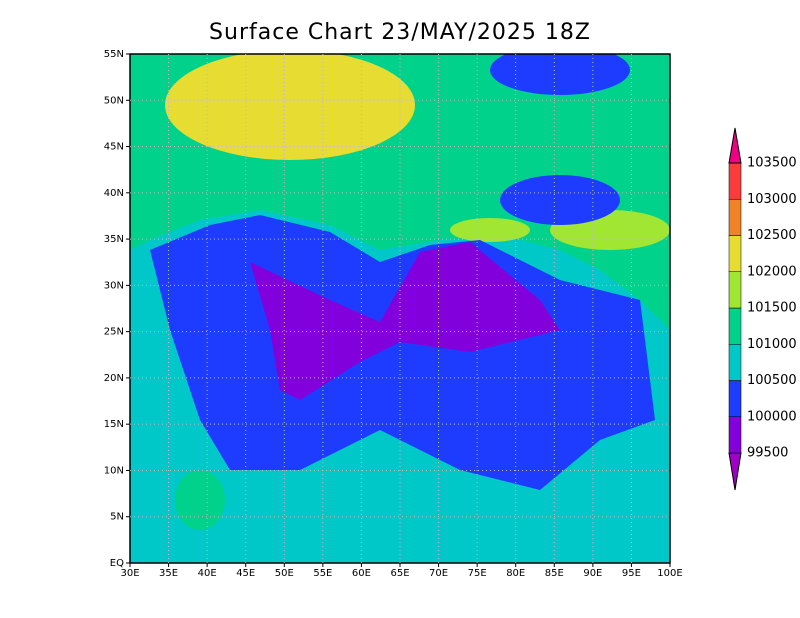 The width and height of the screenshot is (800, 618). Describe the element at coordinates (245, 573) in the screenshot. I see `x-tick-label: 45E` at that location.